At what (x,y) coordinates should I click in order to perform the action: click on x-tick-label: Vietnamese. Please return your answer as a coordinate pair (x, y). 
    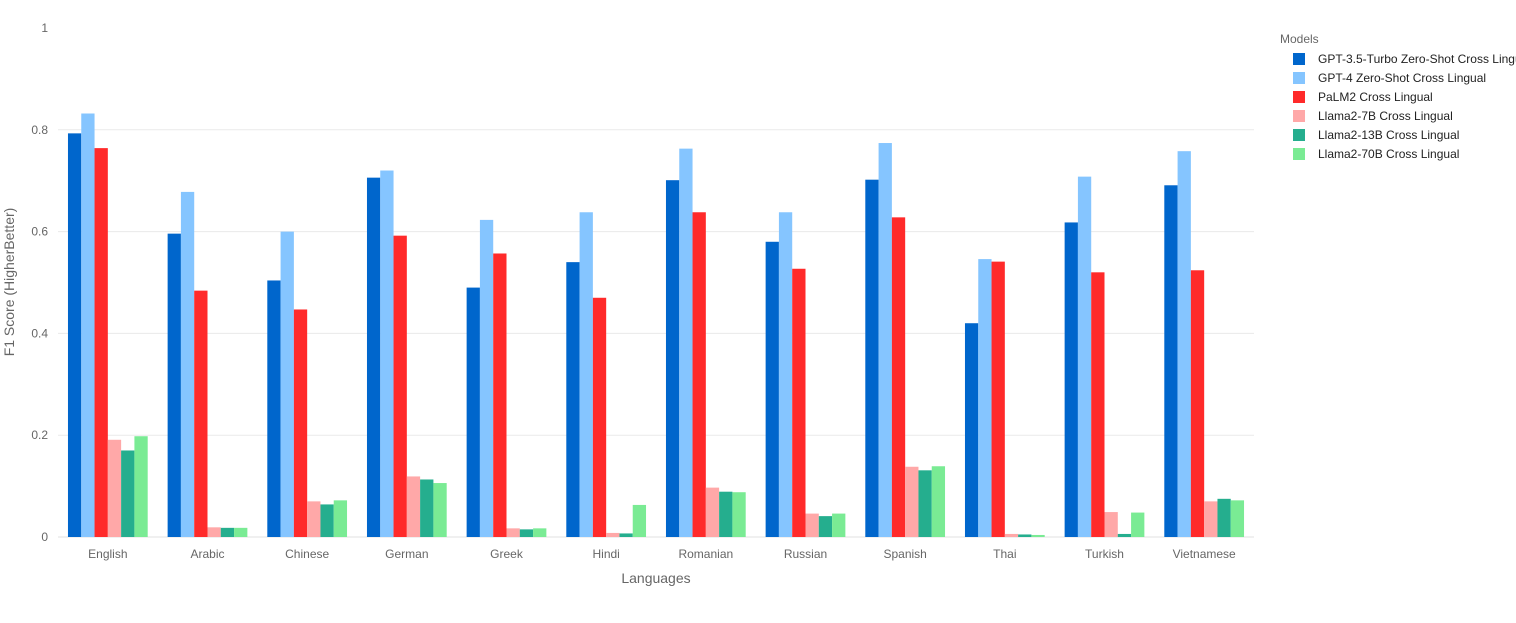
    Looking at the image, I should click on (1204, 554).